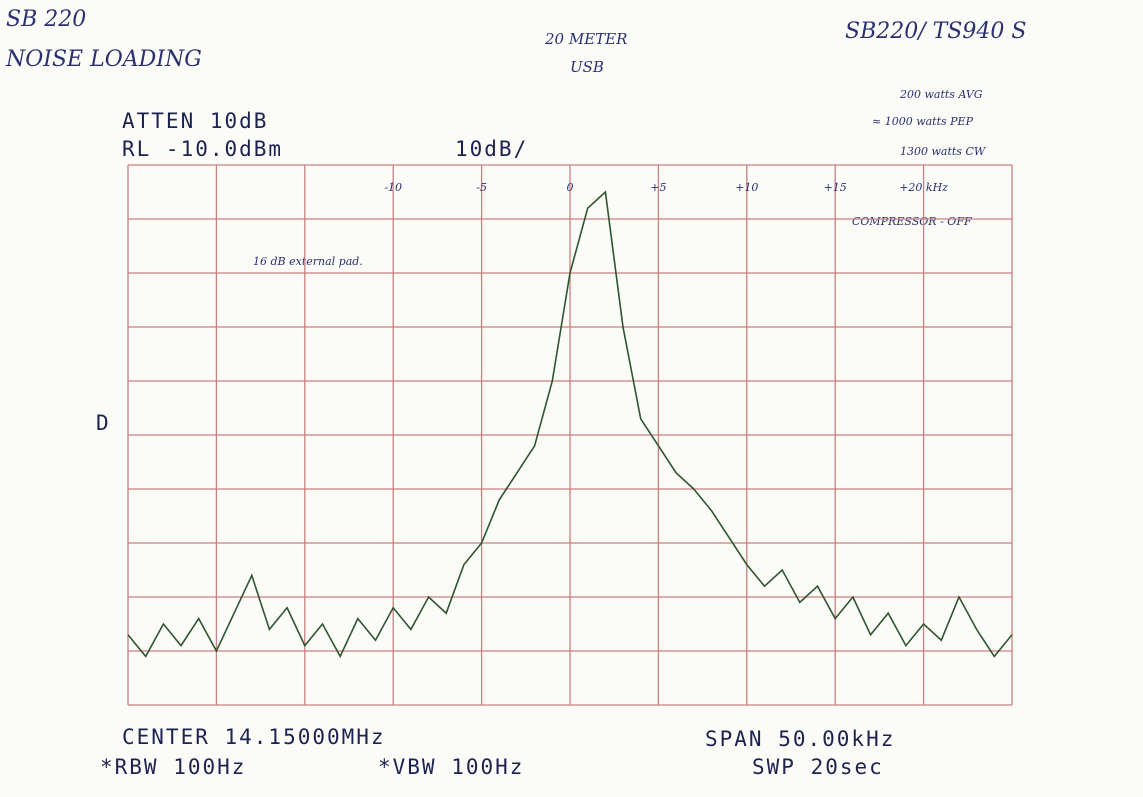  Describe the element at coordinates (195, 121) in the screenshot. I see `atten: ATTEN 10dB` at that location.